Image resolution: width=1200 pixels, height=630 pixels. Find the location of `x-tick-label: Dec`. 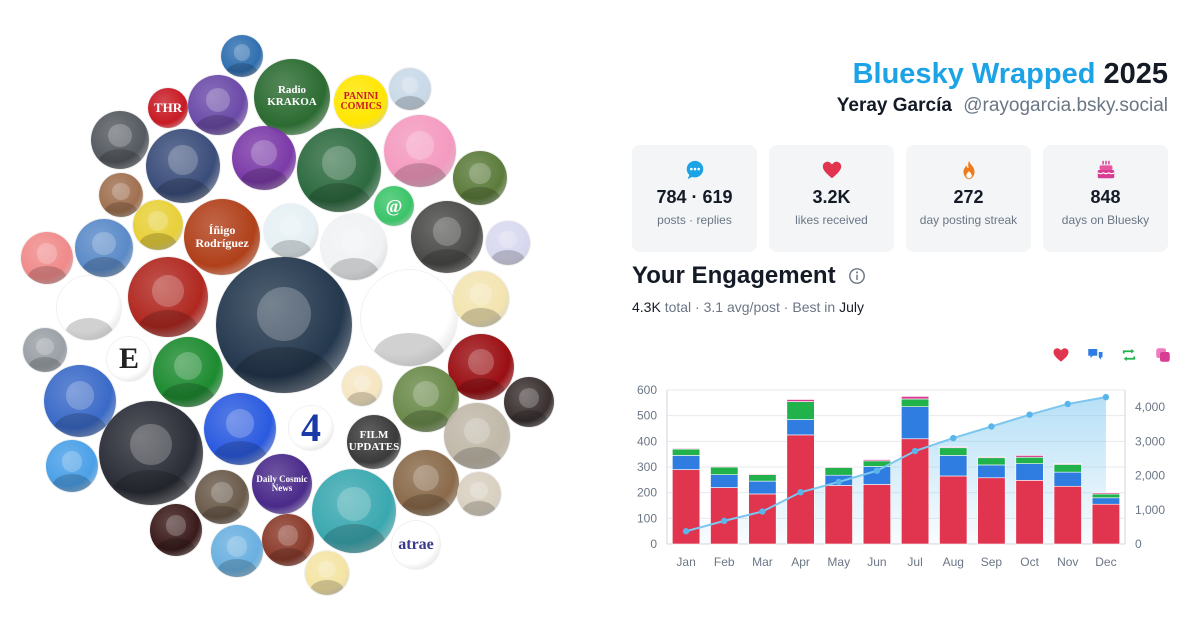

x-tick-label: Dec is located at coordinates (1105, 562).